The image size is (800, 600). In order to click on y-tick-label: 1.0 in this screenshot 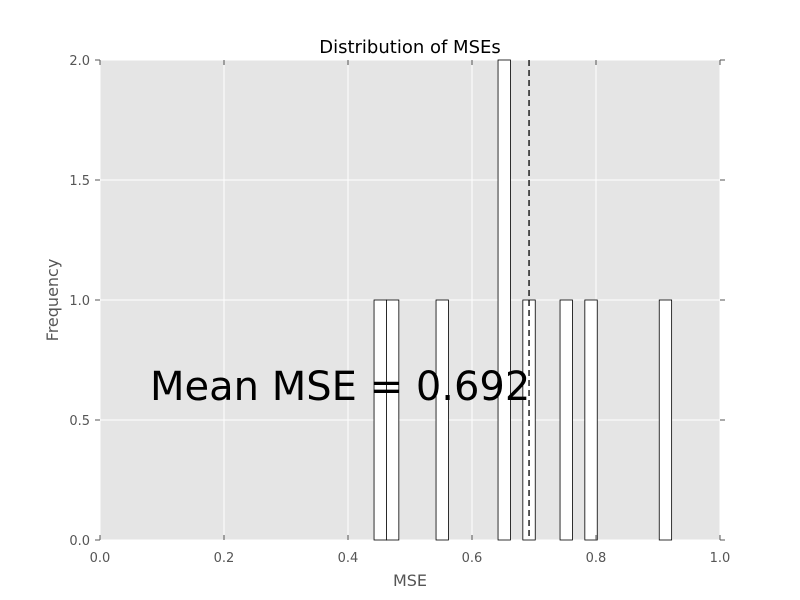, I will do `click(79, 301)`.